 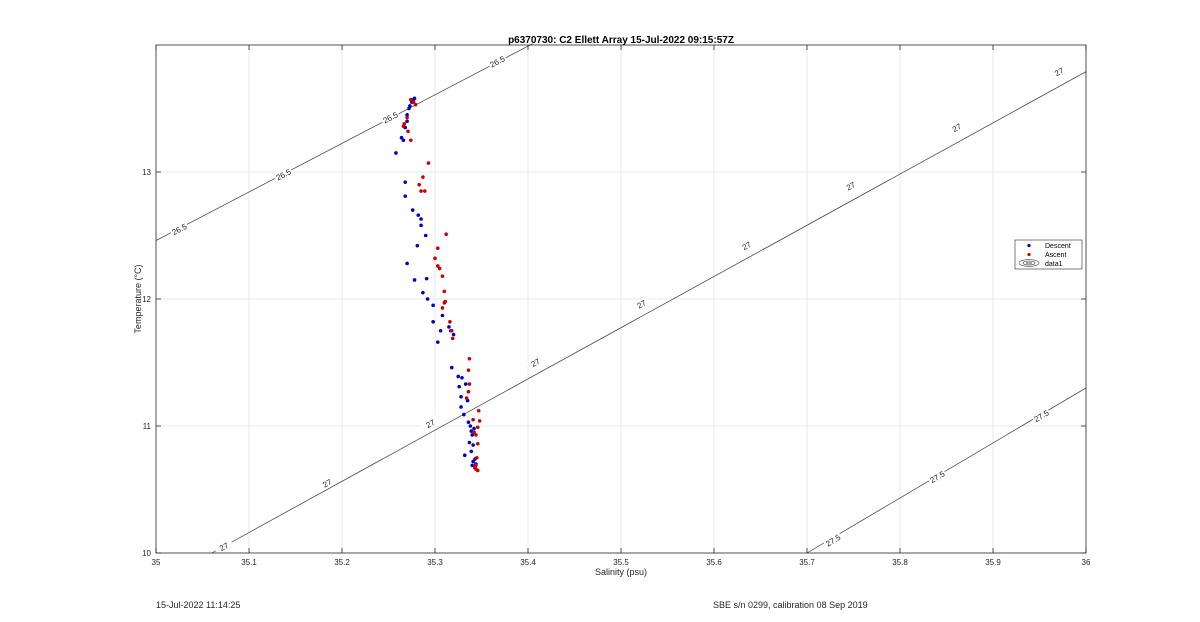 I want to click on x-tick-label: 35.1, so click(x=249, y=562).